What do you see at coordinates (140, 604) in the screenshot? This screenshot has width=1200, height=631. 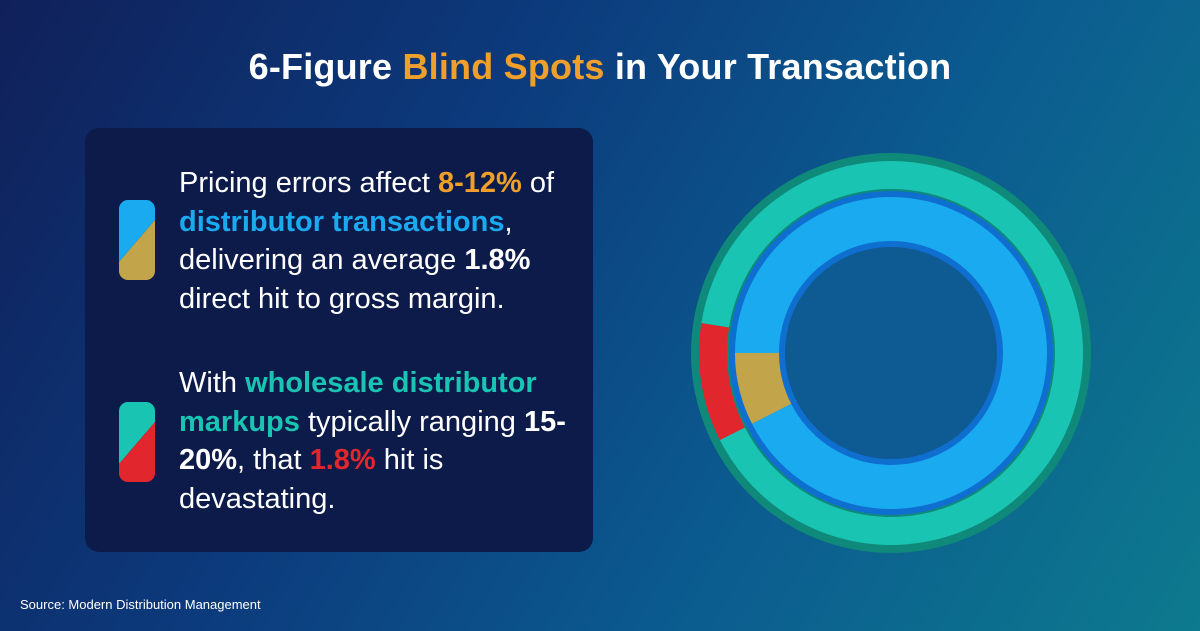 I see `source-note: Source: Modern Distribution Management` at bounding box center [140, 604].